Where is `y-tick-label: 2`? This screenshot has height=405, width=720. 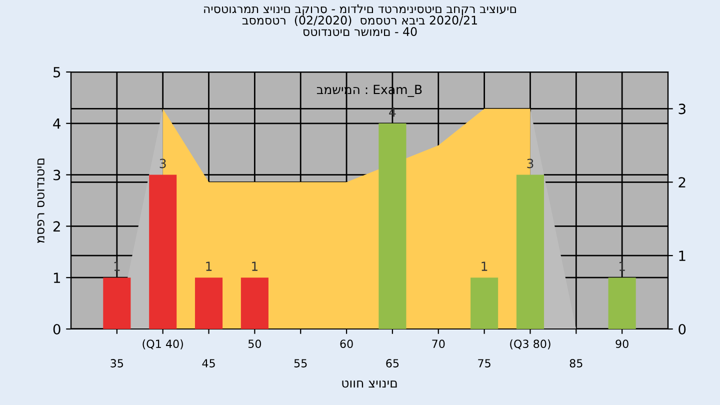
y-tick-label: 2 is located at coordinates (56, 226).